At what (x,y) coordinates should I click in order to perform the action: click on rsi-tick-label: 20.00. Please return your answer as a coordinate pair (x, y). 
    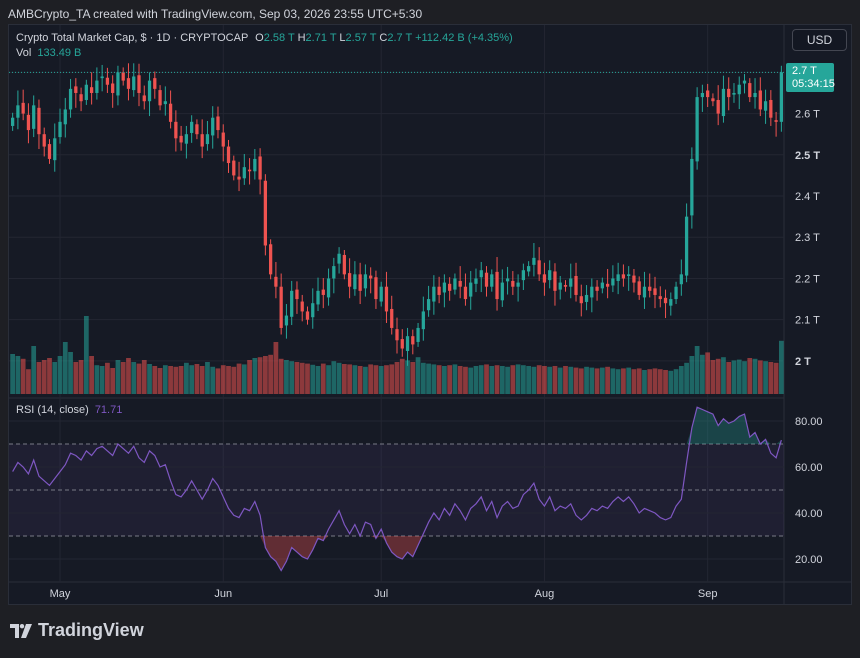
    Looking at the image, I should click on (809, 560).